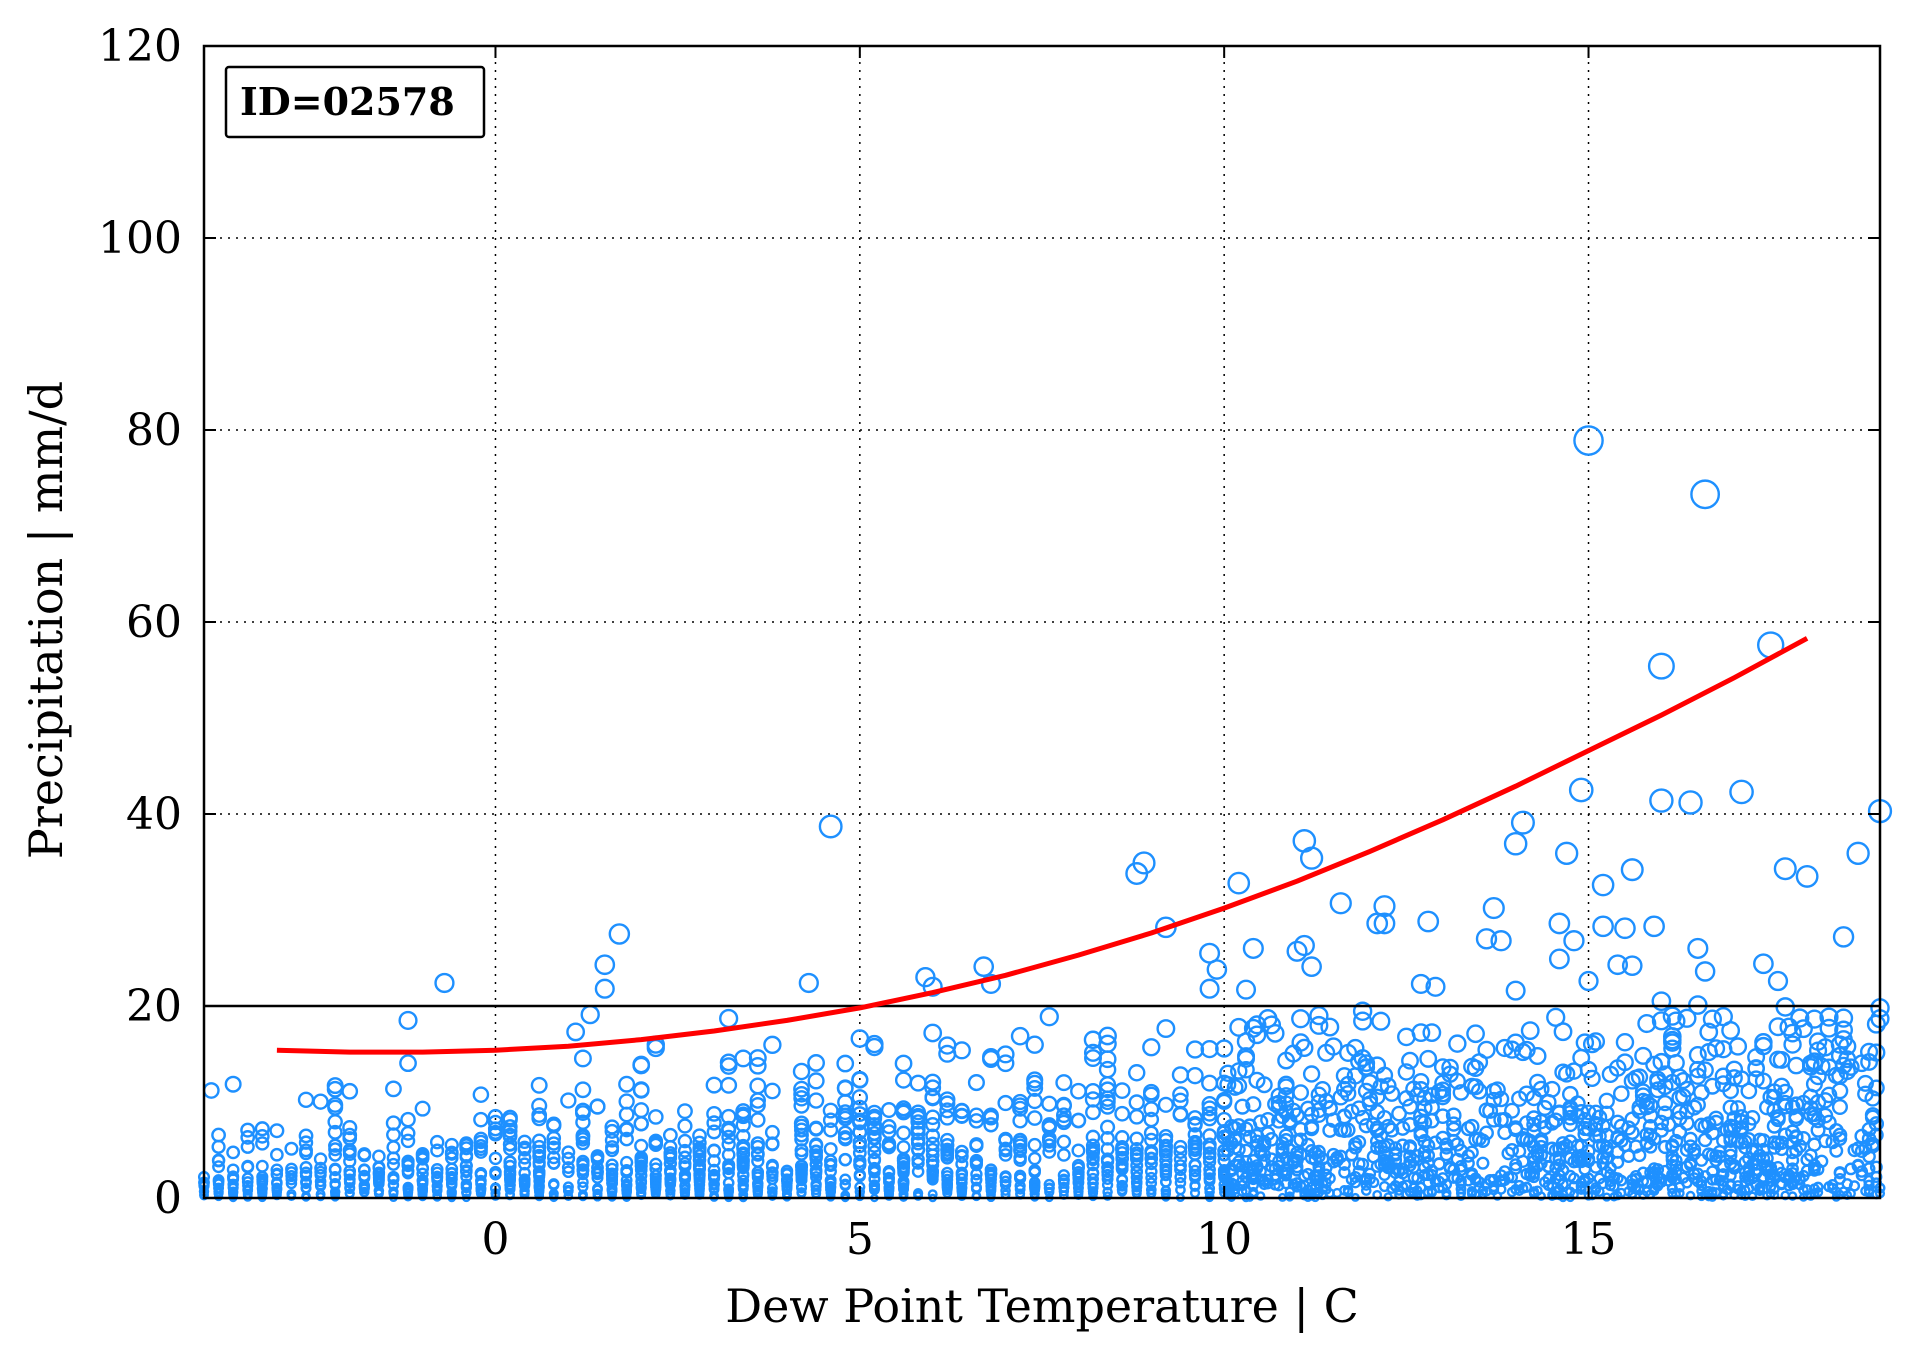 The image size is (1905, 1358). Describe the element at coordinates (154, 814) in the screenshot. I see `y-tick-label: 40` at that location.